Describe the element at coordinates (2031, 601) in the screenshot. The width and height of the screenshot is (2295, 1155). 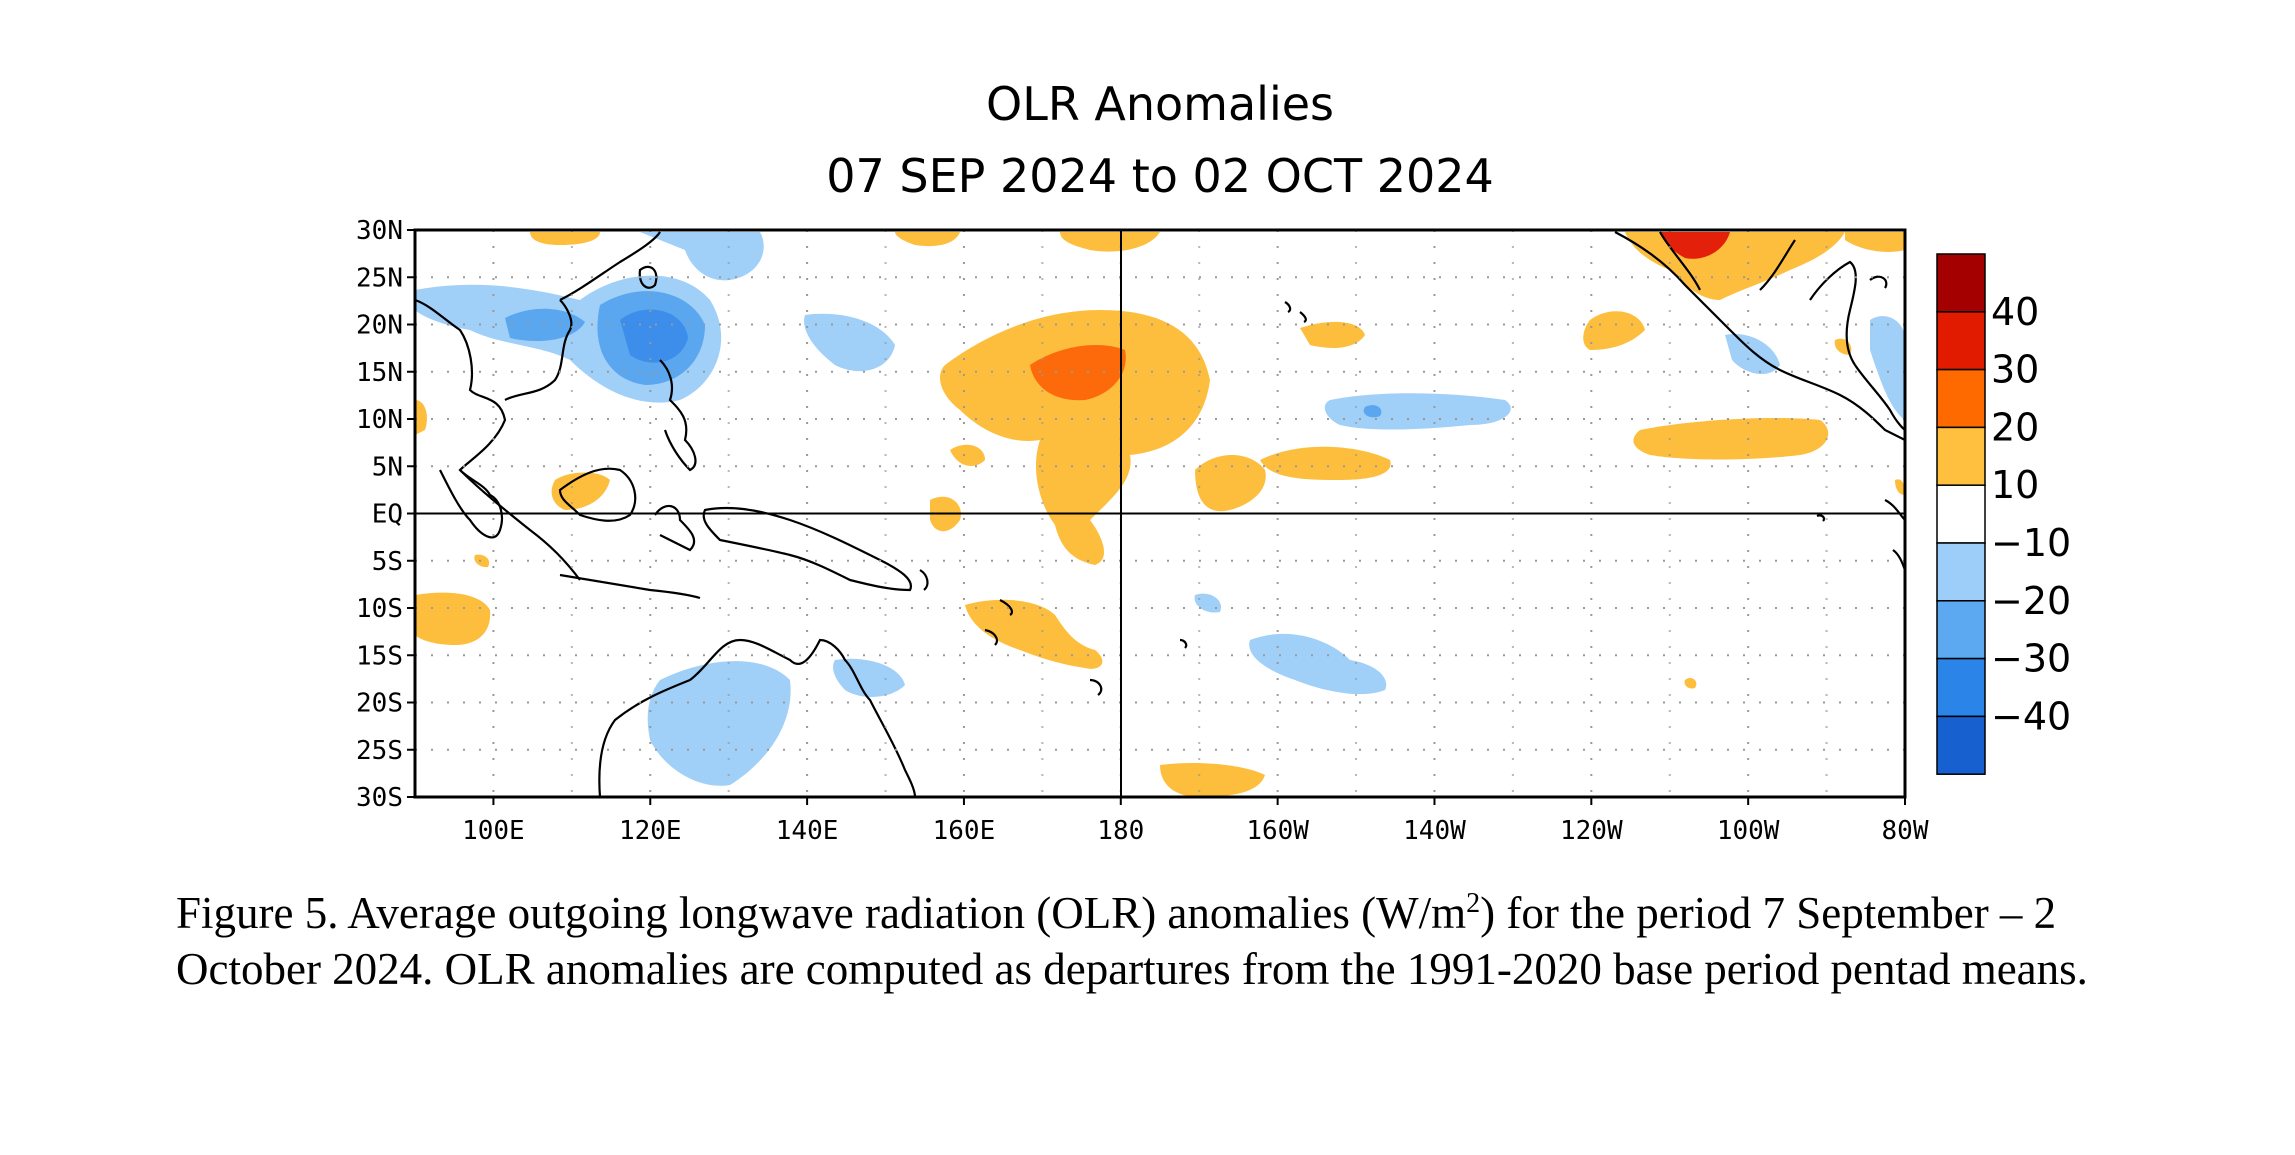
I see `colorbar-label: −20` at that location.